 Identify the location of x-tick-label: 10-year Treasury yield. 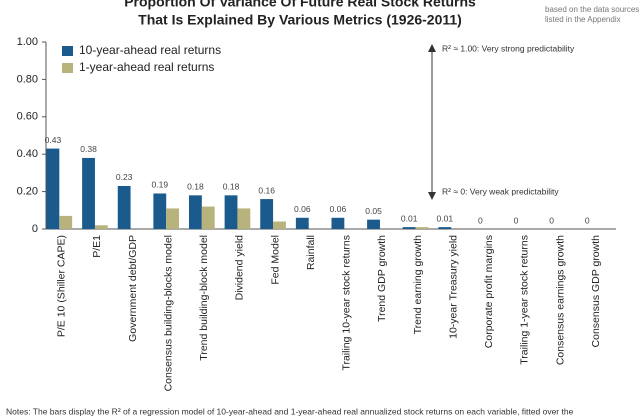
(453, 287).